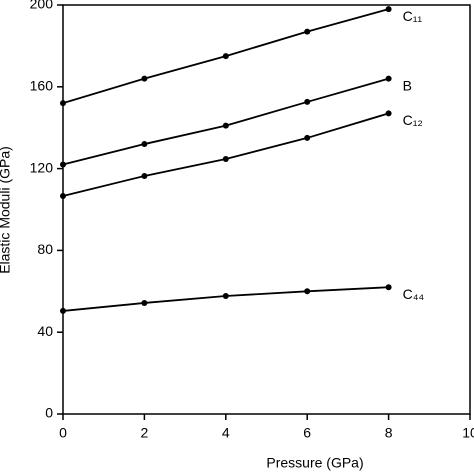  What do you see at coordinates (45, 331) in the screenshot?
I see `y-tick-label: 40` at bounding box center [45, 331].